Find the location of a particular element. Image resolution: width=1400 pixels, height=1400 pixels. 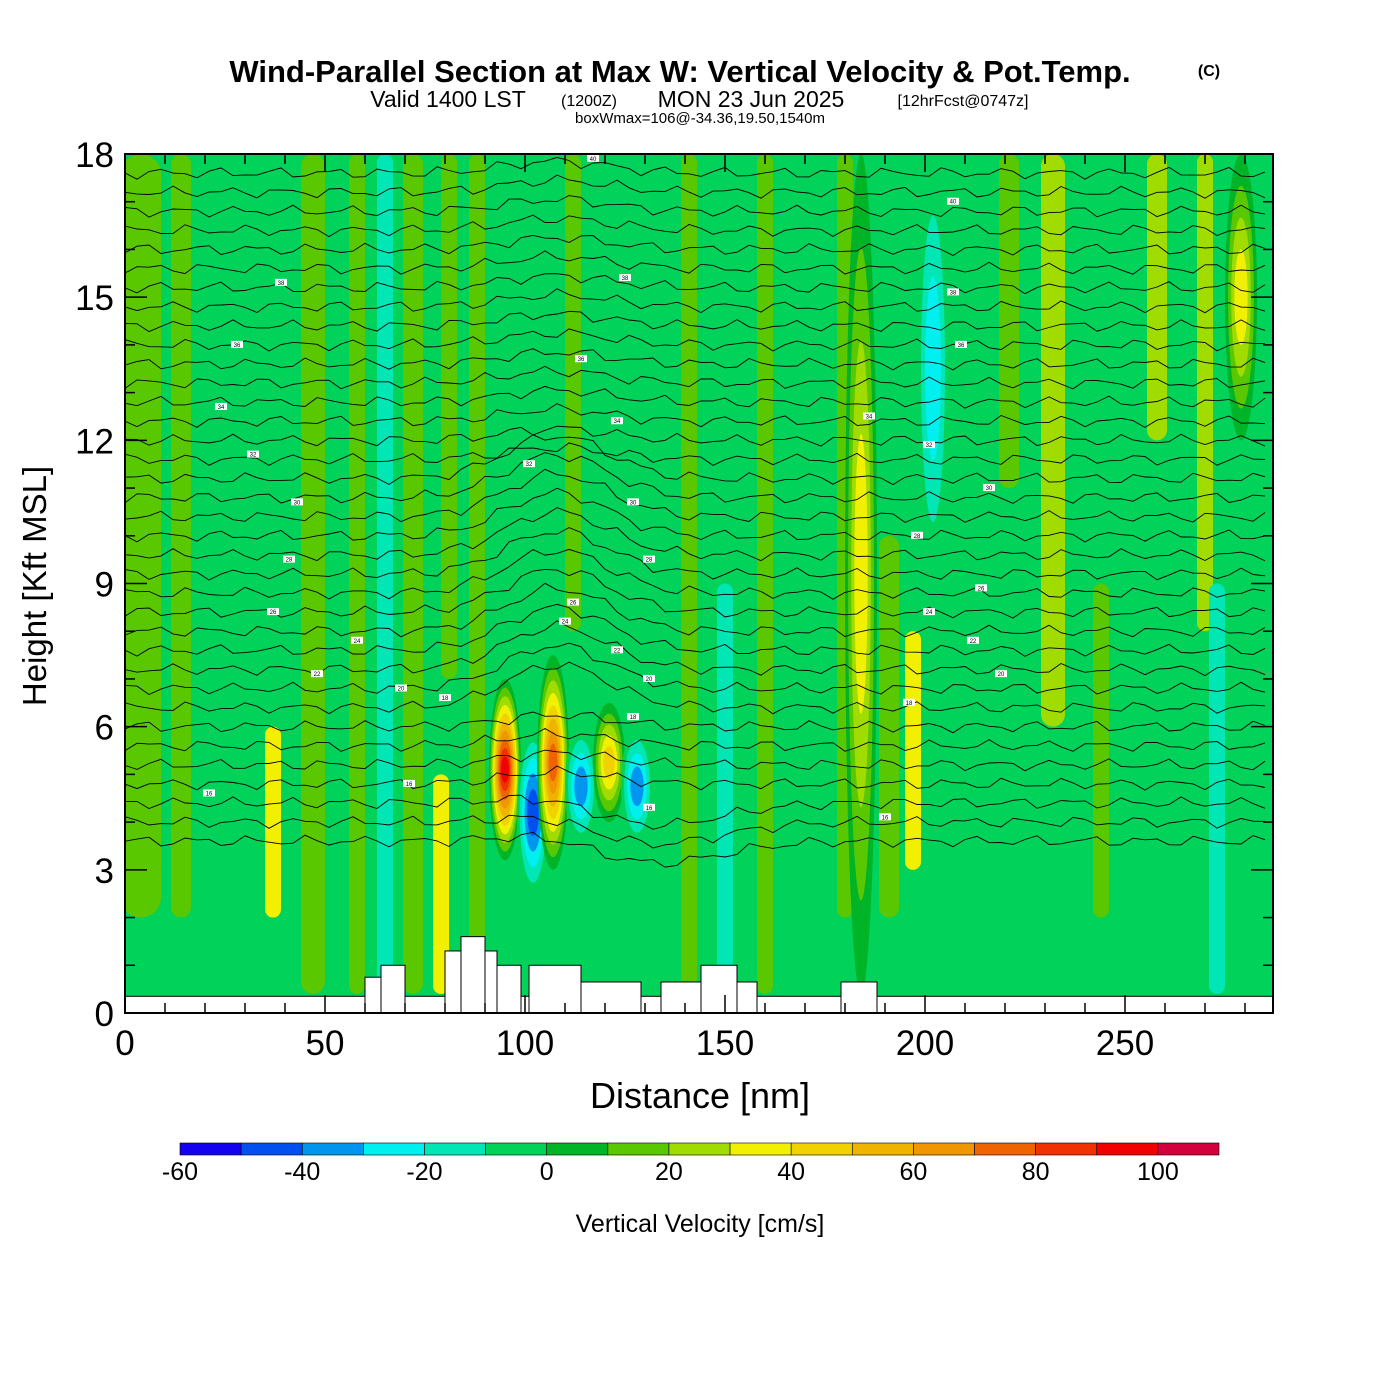

colorbar-tick-label: 100 is located at coordinates (1158, 1172).